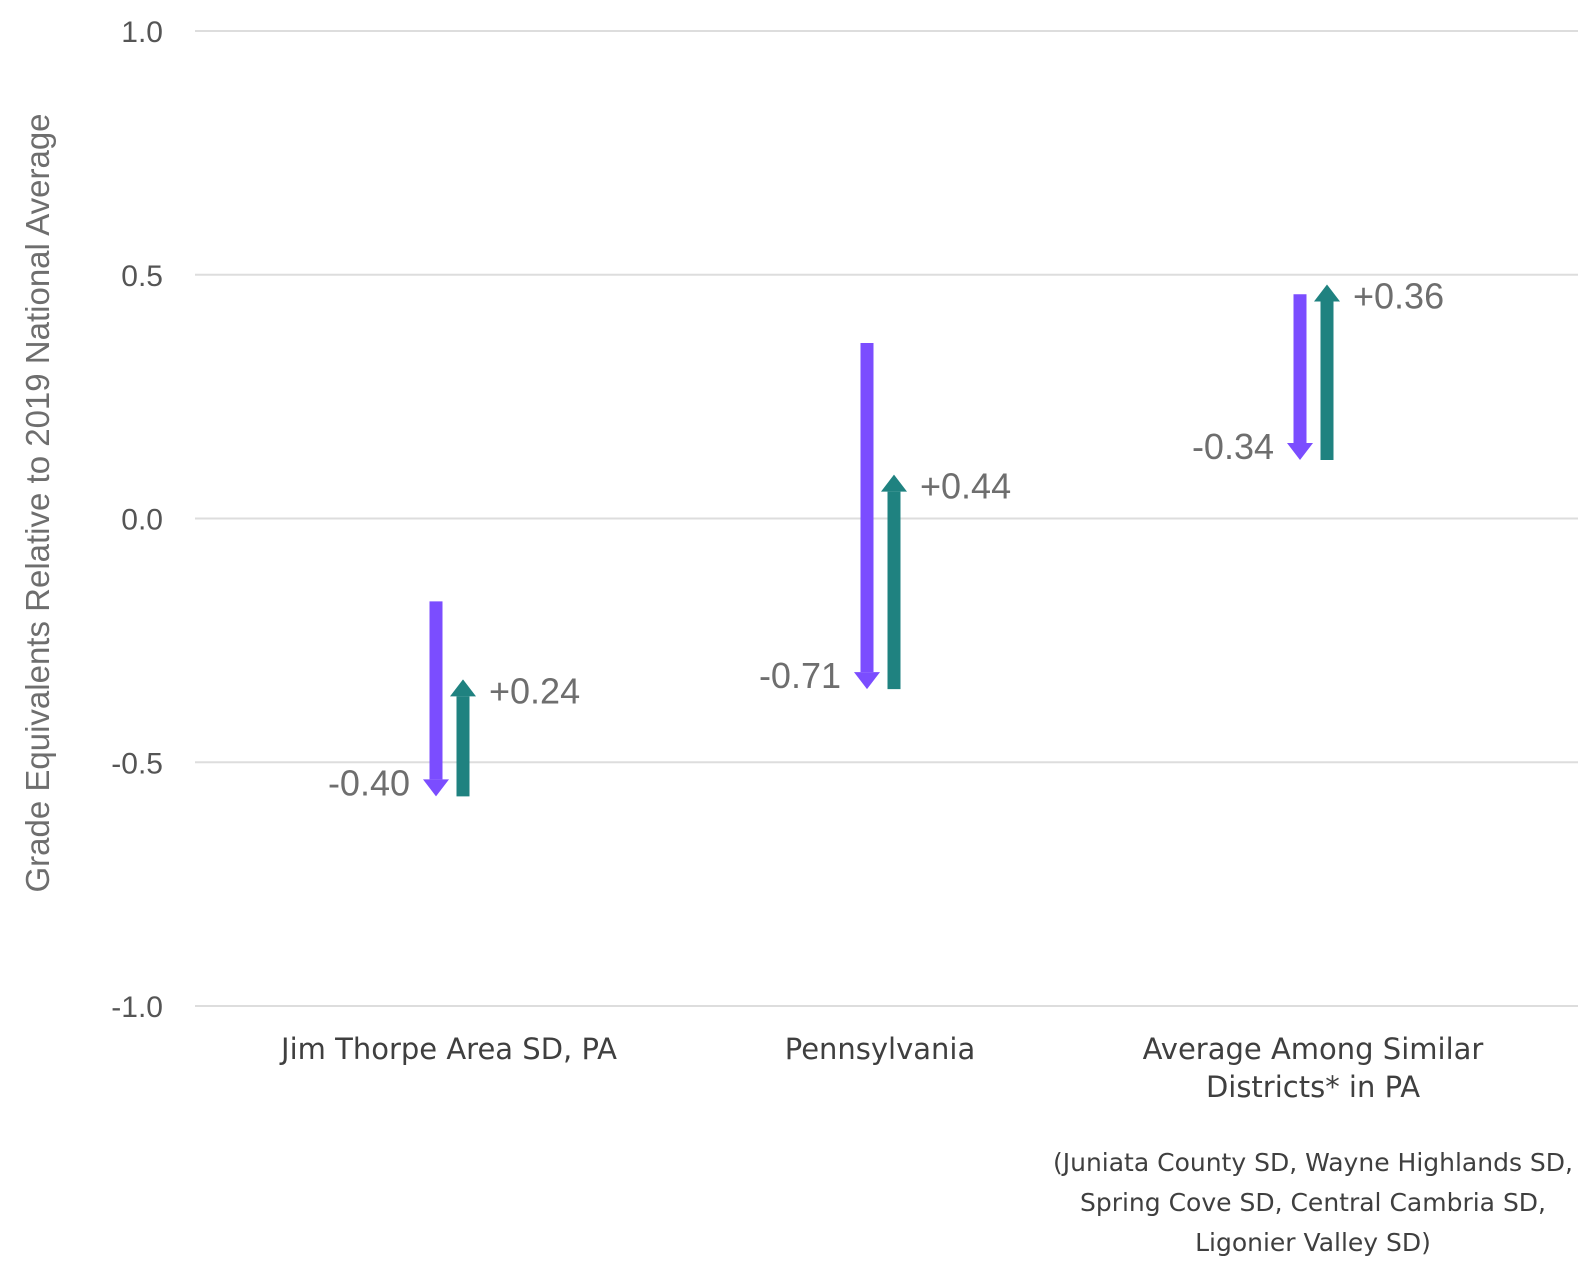  Describe the element at coordinates (1398, 296) in the screenshot. I see `value-label: +0.36` at that location.